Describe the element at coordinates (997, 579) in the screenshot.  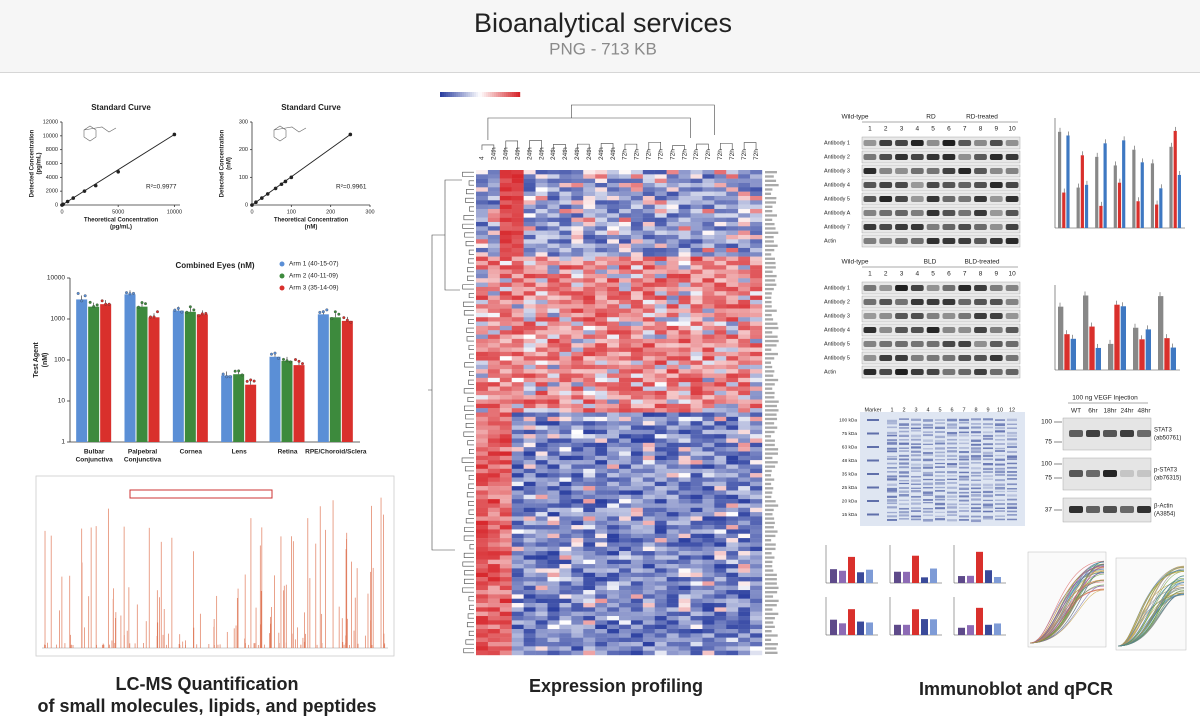
I see `qpcr-bar` at that location.